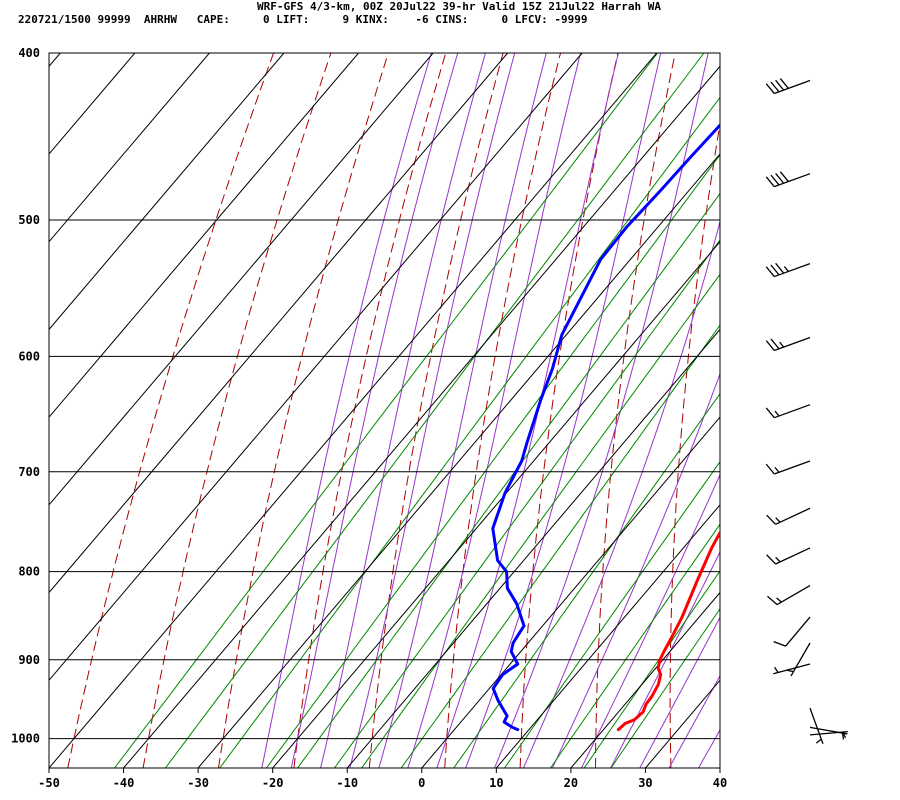 The height and width of the screenshot is (800, 900). Describe the element at coordinates (29, 53) in the screenshot. I see `y-tick-label: 400` at that location.